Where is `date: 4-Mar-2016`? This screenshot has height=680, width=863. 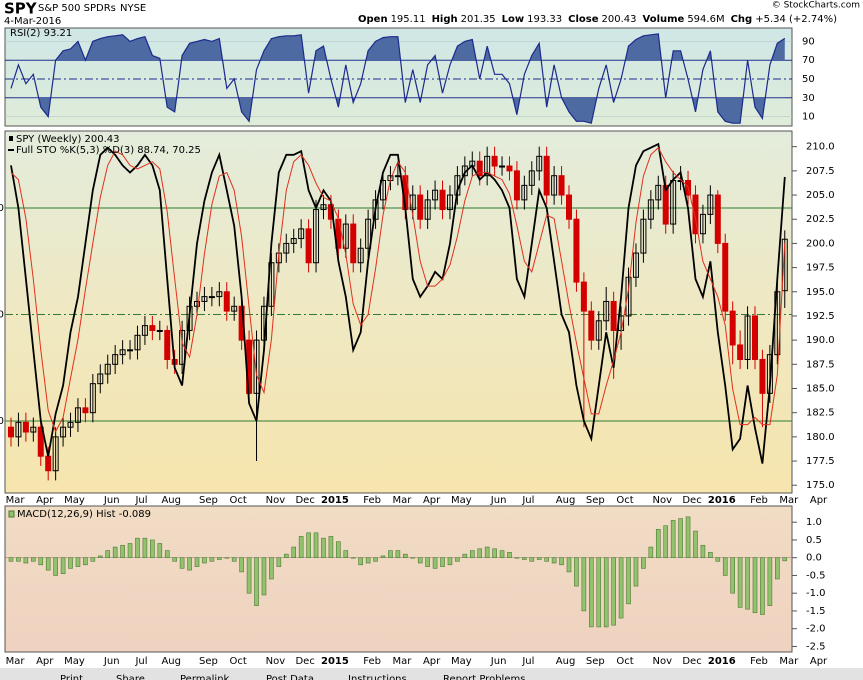
date: 4-Mar-2016 is located at coordinates (32, 21).